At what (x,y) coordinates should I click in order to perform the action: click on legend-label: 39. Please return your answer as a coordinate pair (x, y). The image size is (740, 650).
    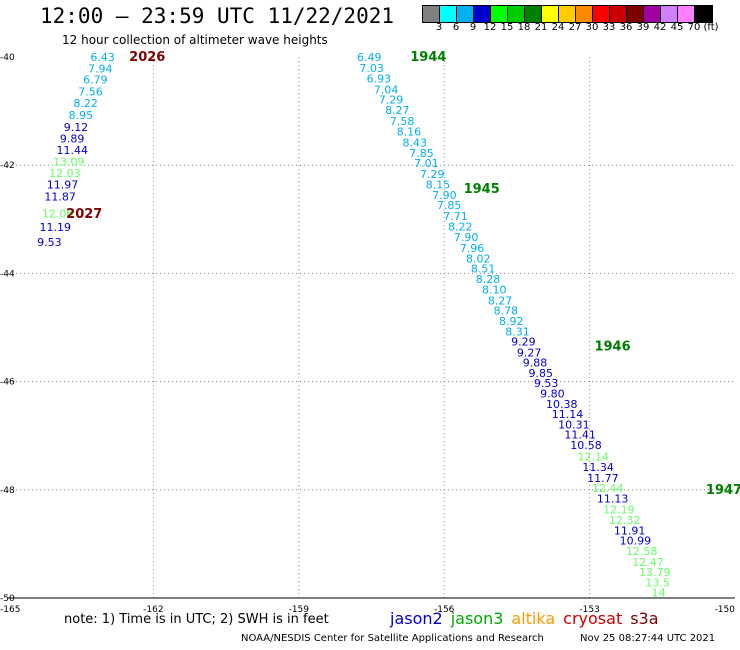
    Looking at the image, I should click on (643, 27).